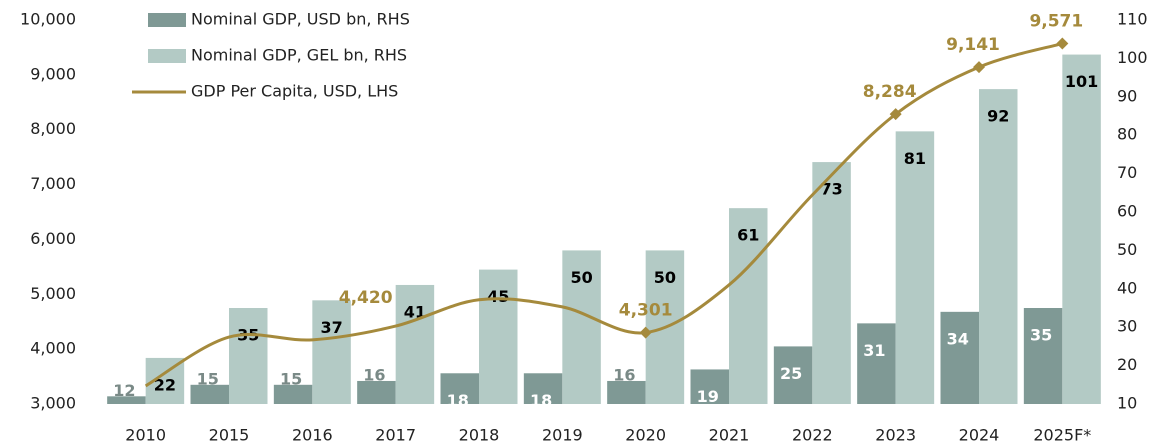  What do you see at coordinates (895, 435) in the screenshot?
I see `x-tick-label: 2023` at bounding box center [895, 435].